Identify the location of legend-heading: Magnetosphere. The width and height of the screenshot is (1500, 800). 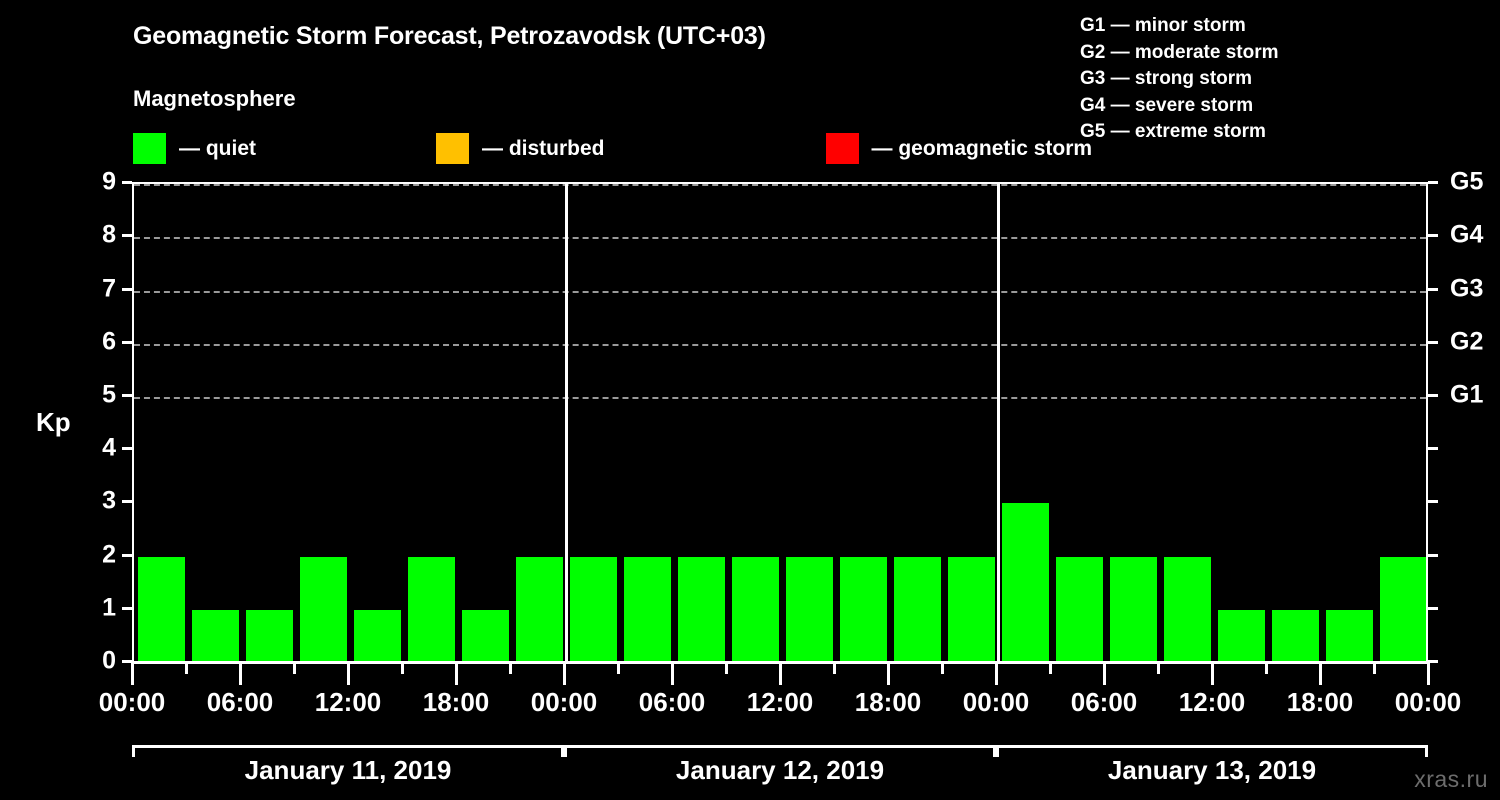
(214, 98).